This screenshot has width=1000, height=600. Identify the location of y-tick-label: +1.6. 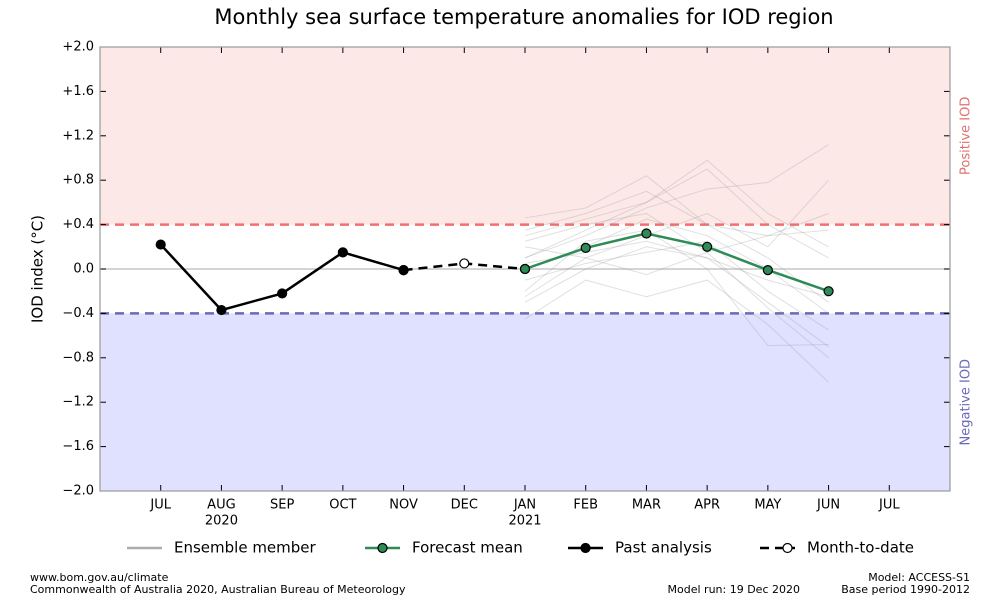
(78, 91).